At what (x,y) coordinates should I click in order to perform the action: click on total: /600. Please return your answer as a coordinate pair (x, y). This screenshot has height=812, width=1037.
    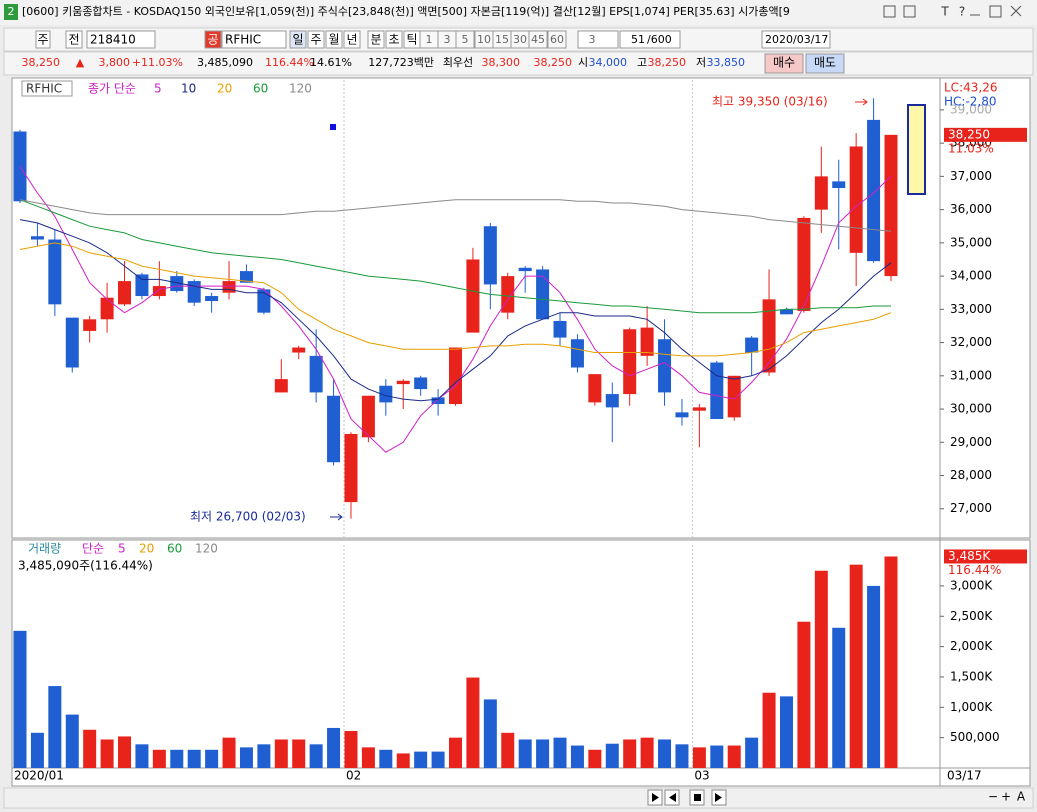
    Looking at the image, I should click on (659, 39).